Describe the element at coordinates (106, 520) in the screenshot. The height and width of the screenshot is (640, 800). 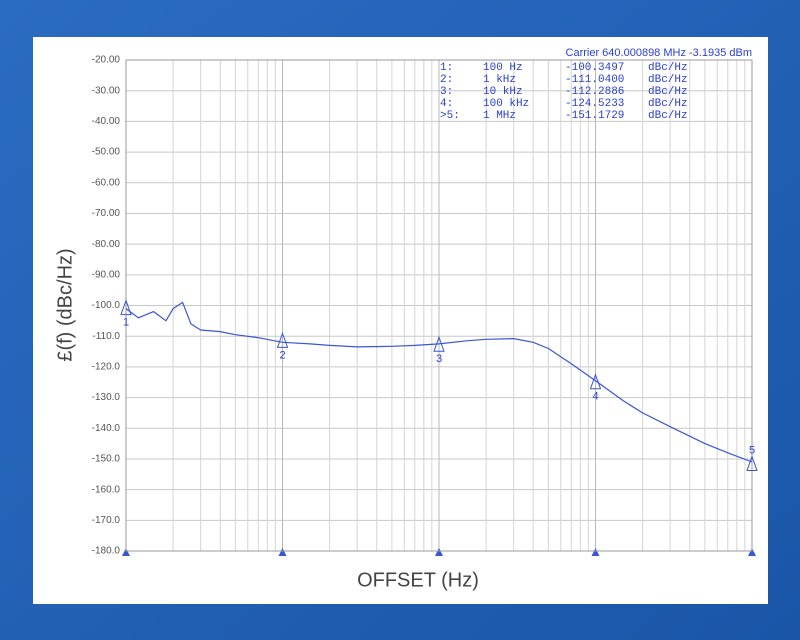
I see `y-tick-label: -170.0` at that location.